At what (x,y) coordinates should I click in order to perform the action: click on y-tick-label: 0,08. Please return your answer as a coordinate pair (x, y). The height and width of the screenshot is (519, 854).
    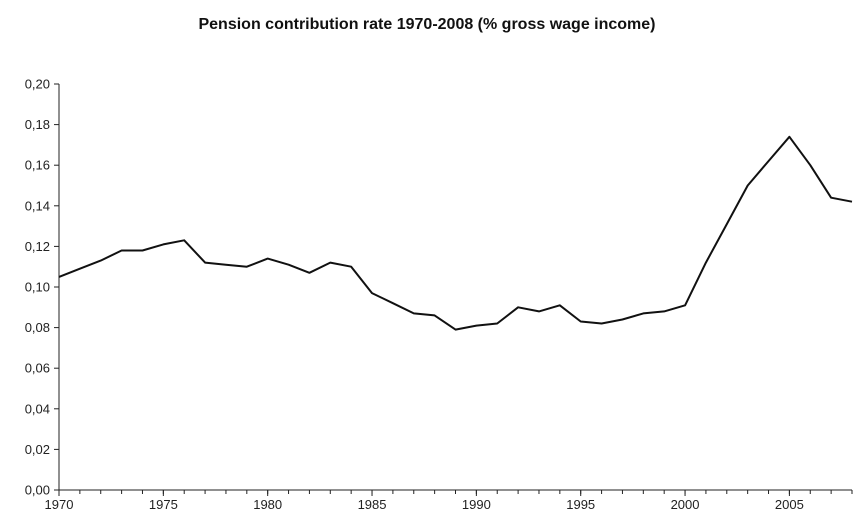
    Looking at the image, I should click on (37, 327).